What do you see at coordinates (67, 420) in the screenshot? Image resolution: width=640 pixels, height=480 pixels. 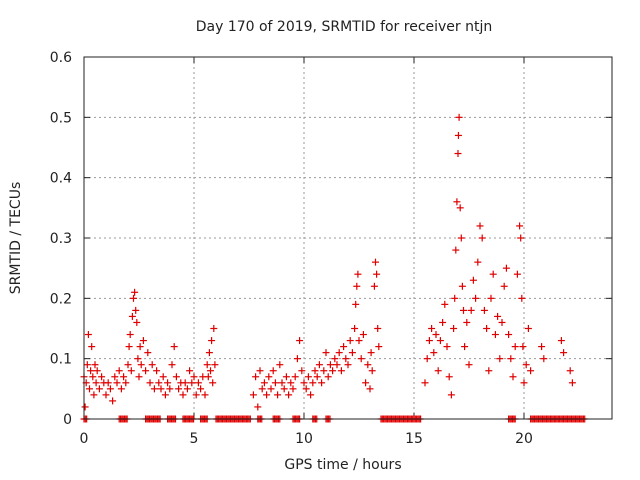 I see `y-tick-label: 0` at bounding box center [67, 420].